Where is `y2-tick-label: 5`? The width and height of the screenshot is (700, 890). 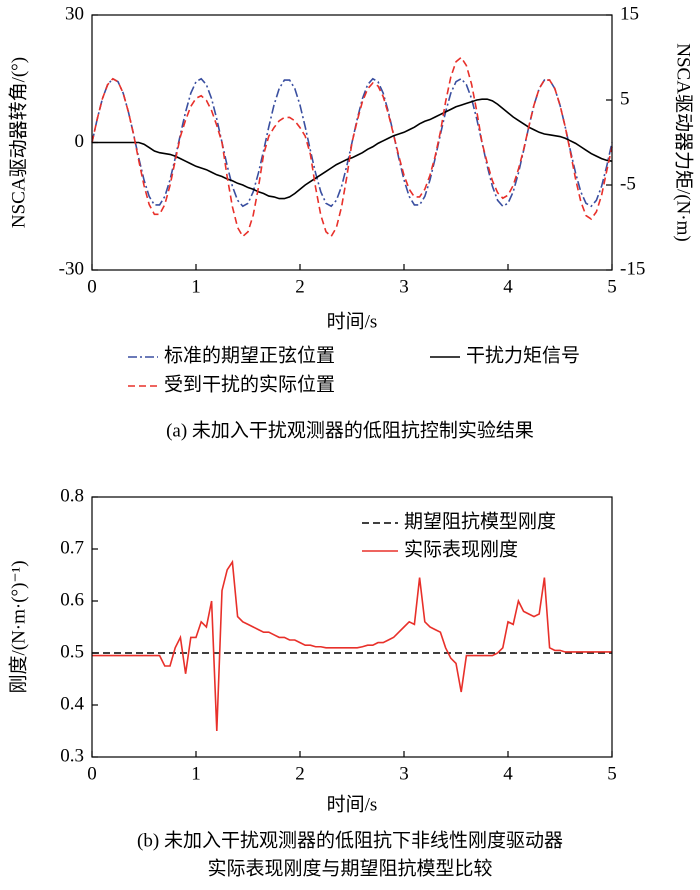 y2-tick-label: 5 is located at coordinates (625, 98).